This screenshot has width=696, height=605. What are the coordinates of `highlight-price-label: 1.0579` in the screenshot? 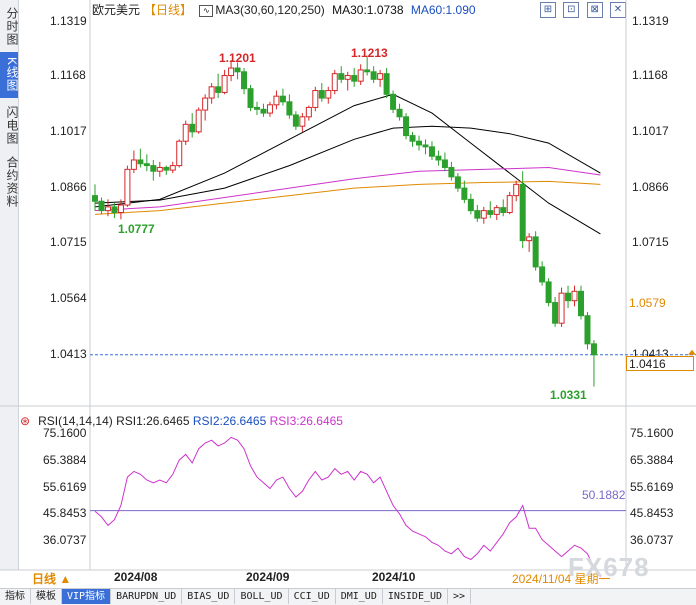 It's located at (647, 303).